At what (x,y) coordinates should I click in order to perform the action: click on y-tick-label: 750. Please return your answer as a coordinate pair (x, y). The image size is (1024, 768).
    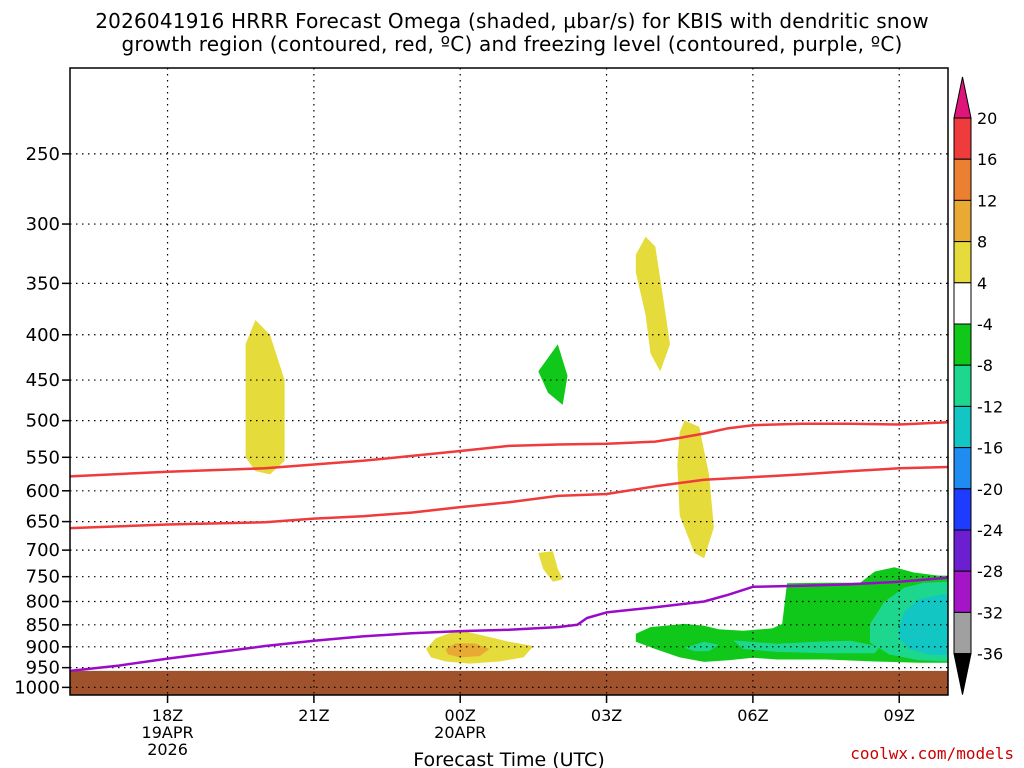
    Looking at the image, I should click on (43, 577).